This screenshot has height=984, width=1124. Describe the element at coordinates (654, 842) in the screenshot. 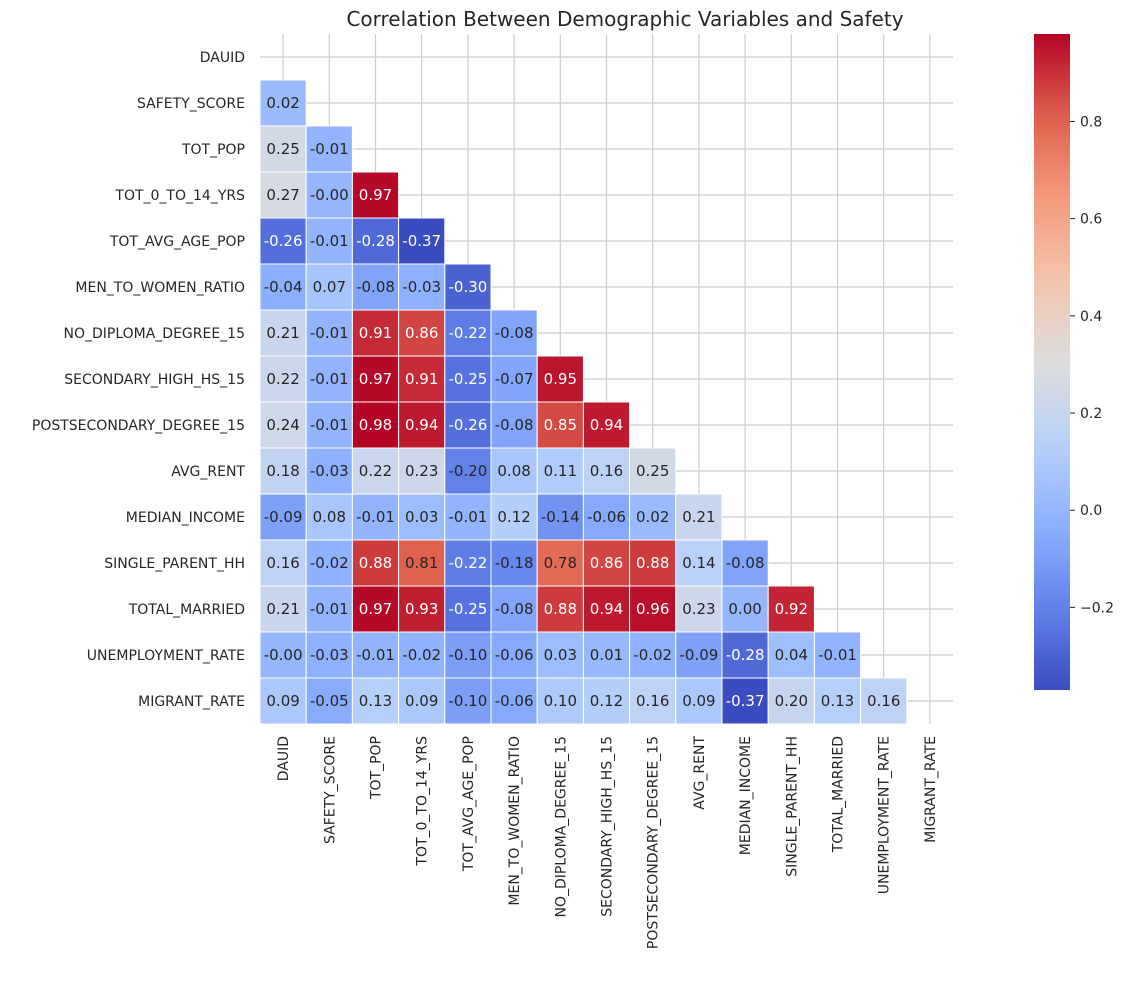

I see `x-tick-label: POSTSECONDARY_DEGREE_15` at that location.